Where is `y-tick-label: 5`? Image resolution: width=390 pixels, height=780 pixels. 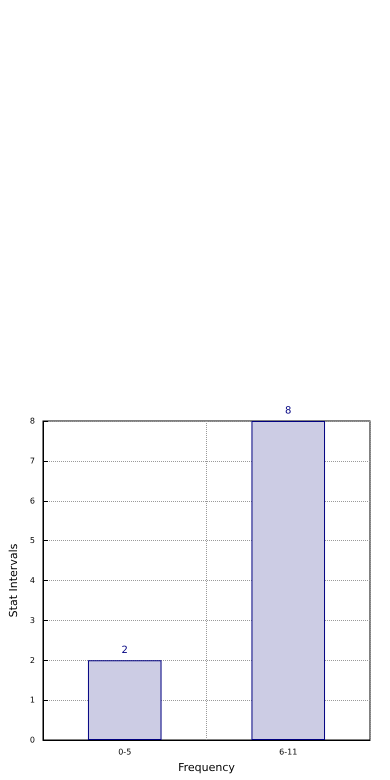
y-tick-label: 5 is located at coordinates (32, 541).